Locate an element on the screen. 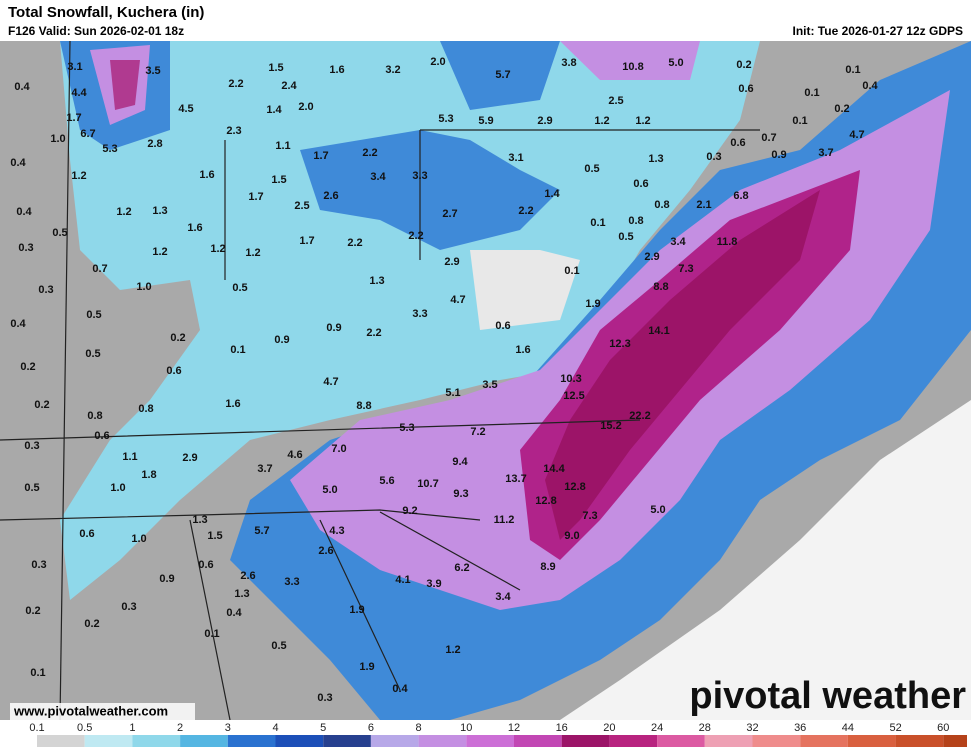  point-label: 9.4 is located at coordinates (460, 462).